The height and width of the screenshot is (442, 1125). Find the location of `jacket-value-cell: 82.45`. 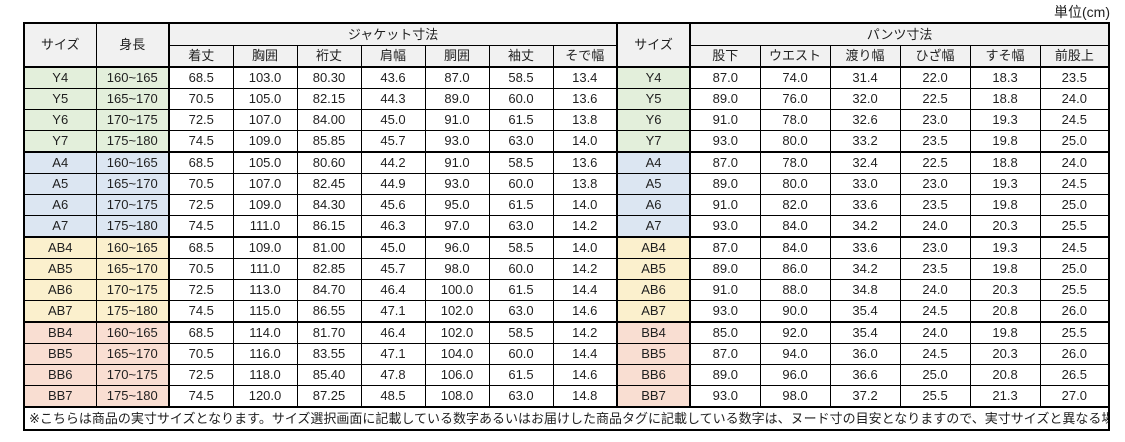

jacket-value-cell: 82.45 is located at coordinates (329, 184).